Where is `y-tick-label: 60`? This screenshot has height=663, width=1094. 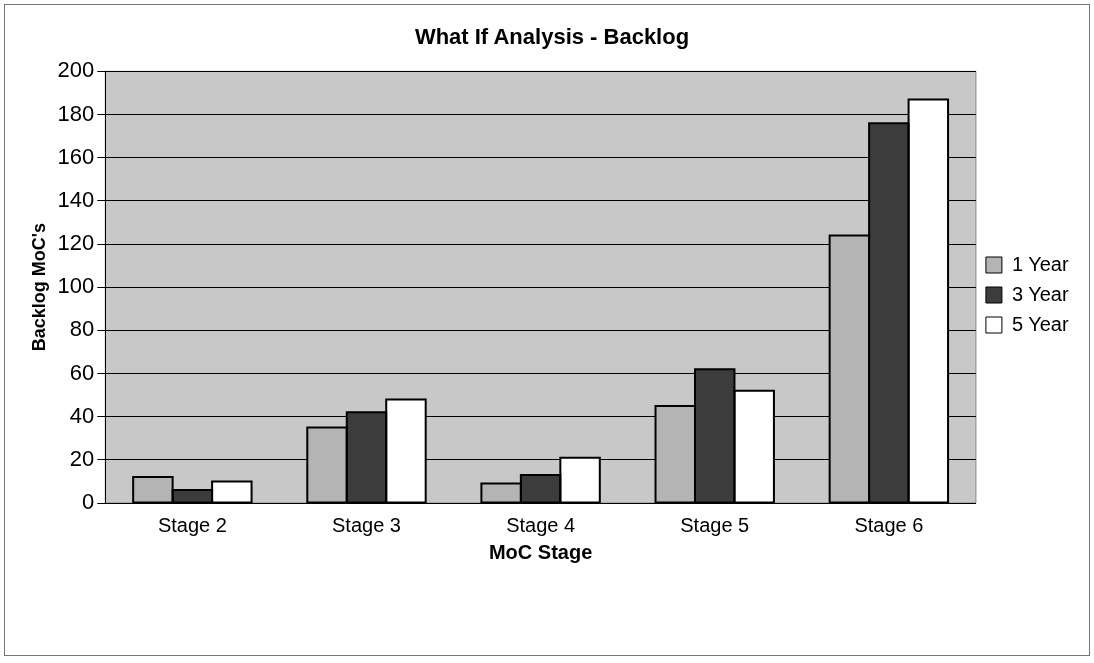 y-tick-label: 60 is located at coordinates (82, 372).